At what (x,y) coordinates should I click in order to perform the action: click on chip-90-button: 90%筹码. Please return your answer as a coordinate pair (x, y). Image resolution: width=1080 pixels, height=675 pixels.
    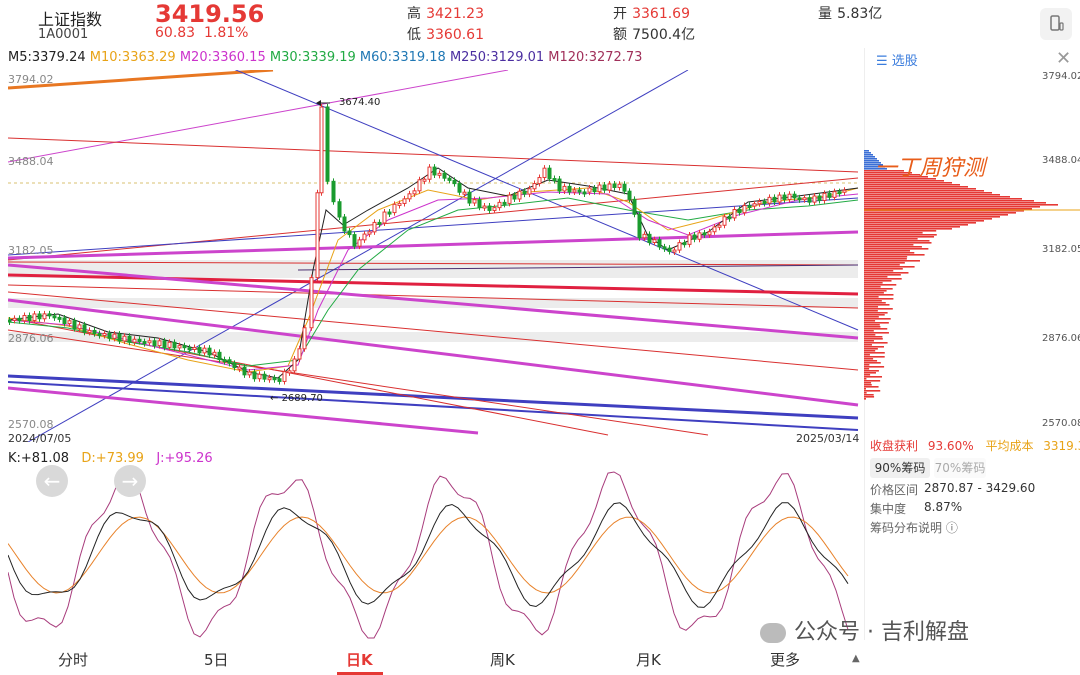
    Looking at the image, I should click on (900, 468).